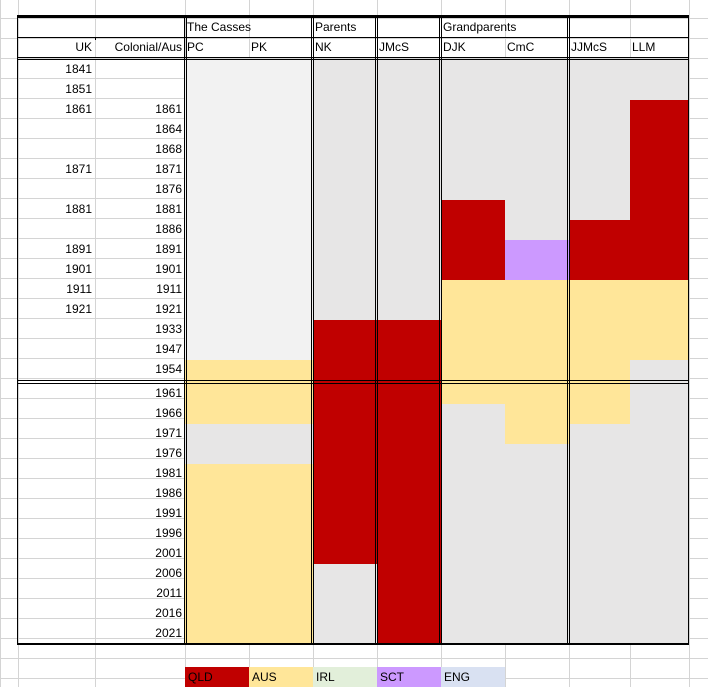 The image size is (708, 687). What do you see at coordinates (168, 129) in the screenshot?
I see `year-colonial: 1864` at bounding box center [168, 129].